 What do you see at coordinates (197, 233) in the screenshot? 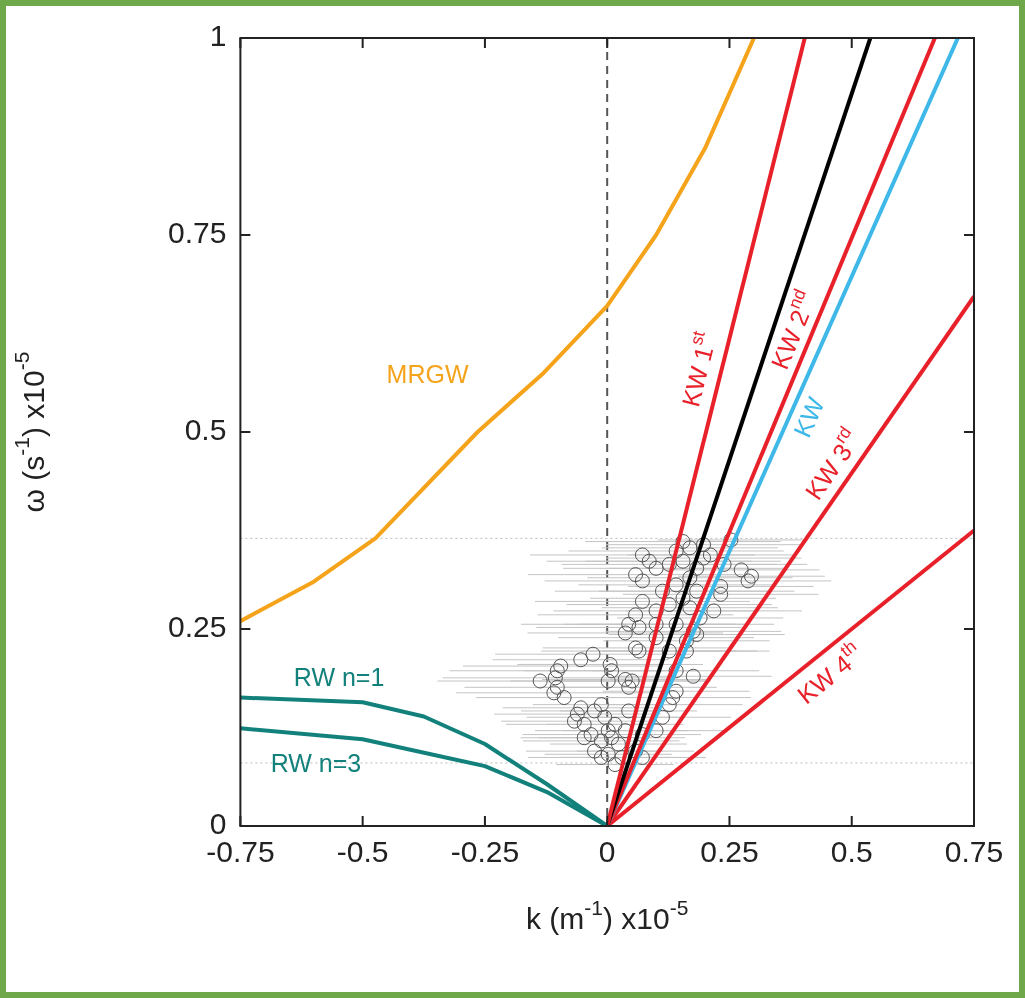
I see `y-tick-label: 0.75` at bounding box center [197, 233].